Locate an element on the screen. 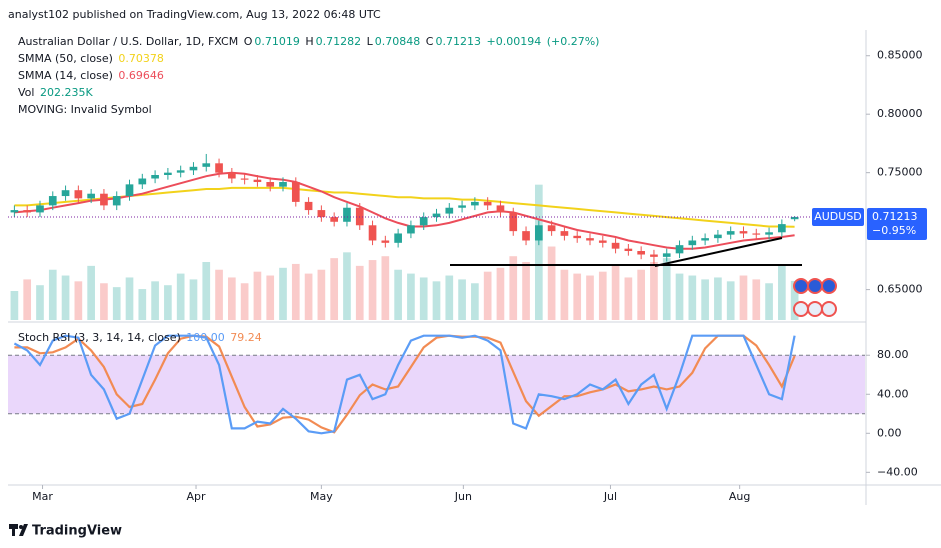 This screenshot has height=548, width=941. y-tick-label: 0.65000 is located at coordinates (900, 289).